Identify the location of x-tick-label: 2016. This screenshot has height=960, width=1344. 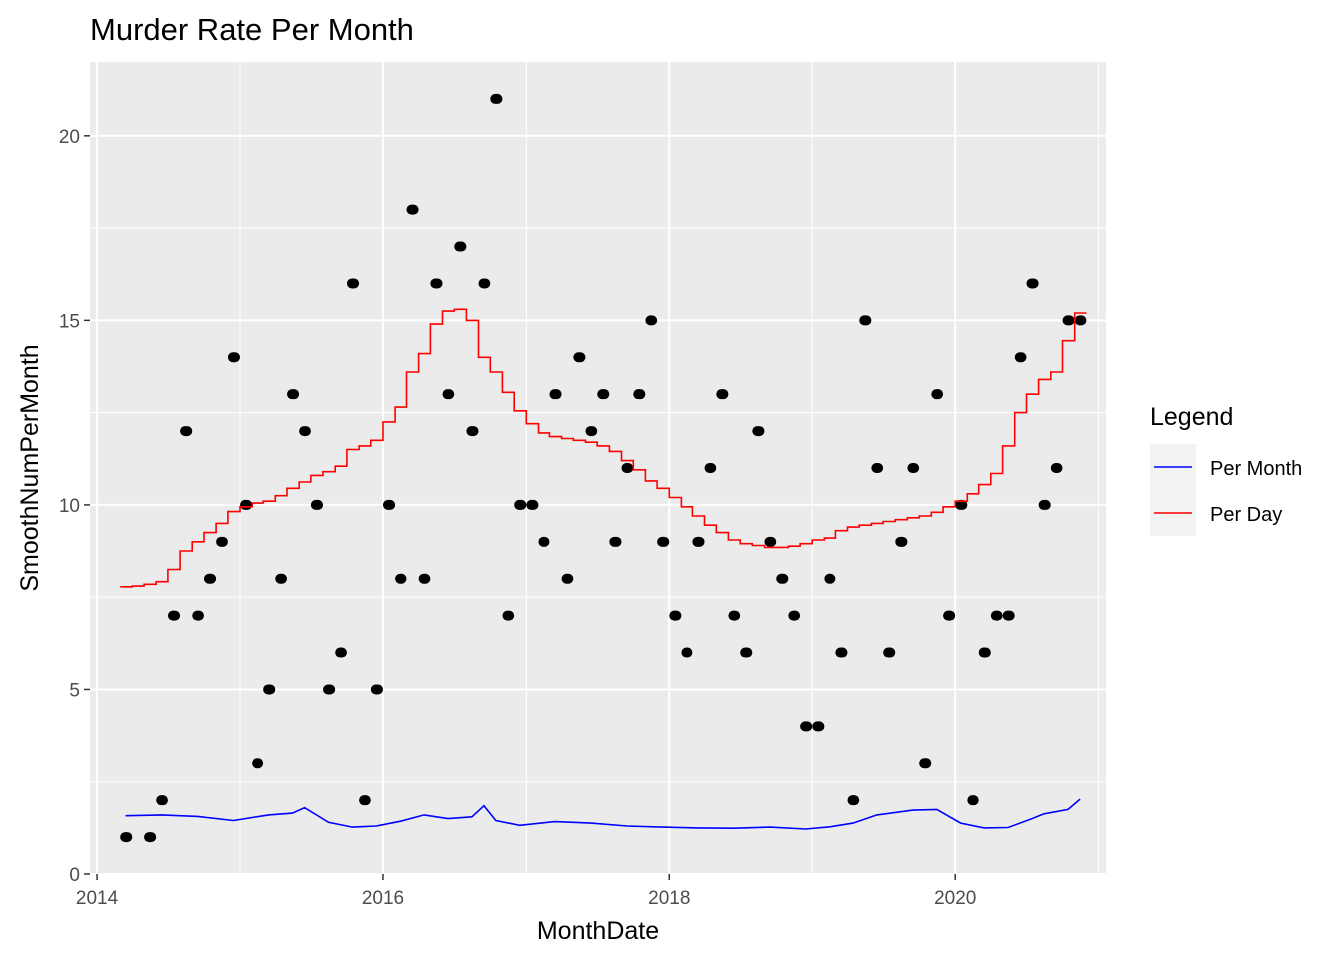
(383, 898).